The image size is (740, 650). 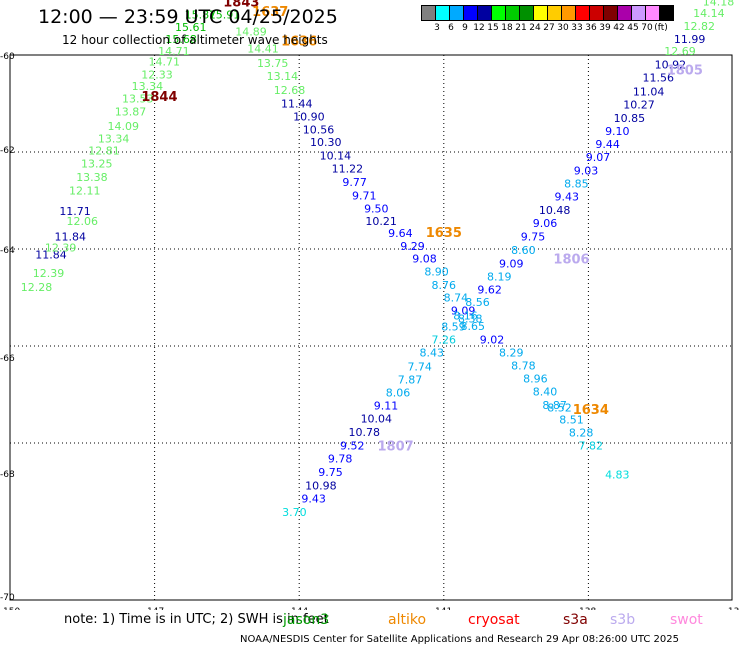 I want to click on wave-height-value: 8.06, so click(x=398, y=392).